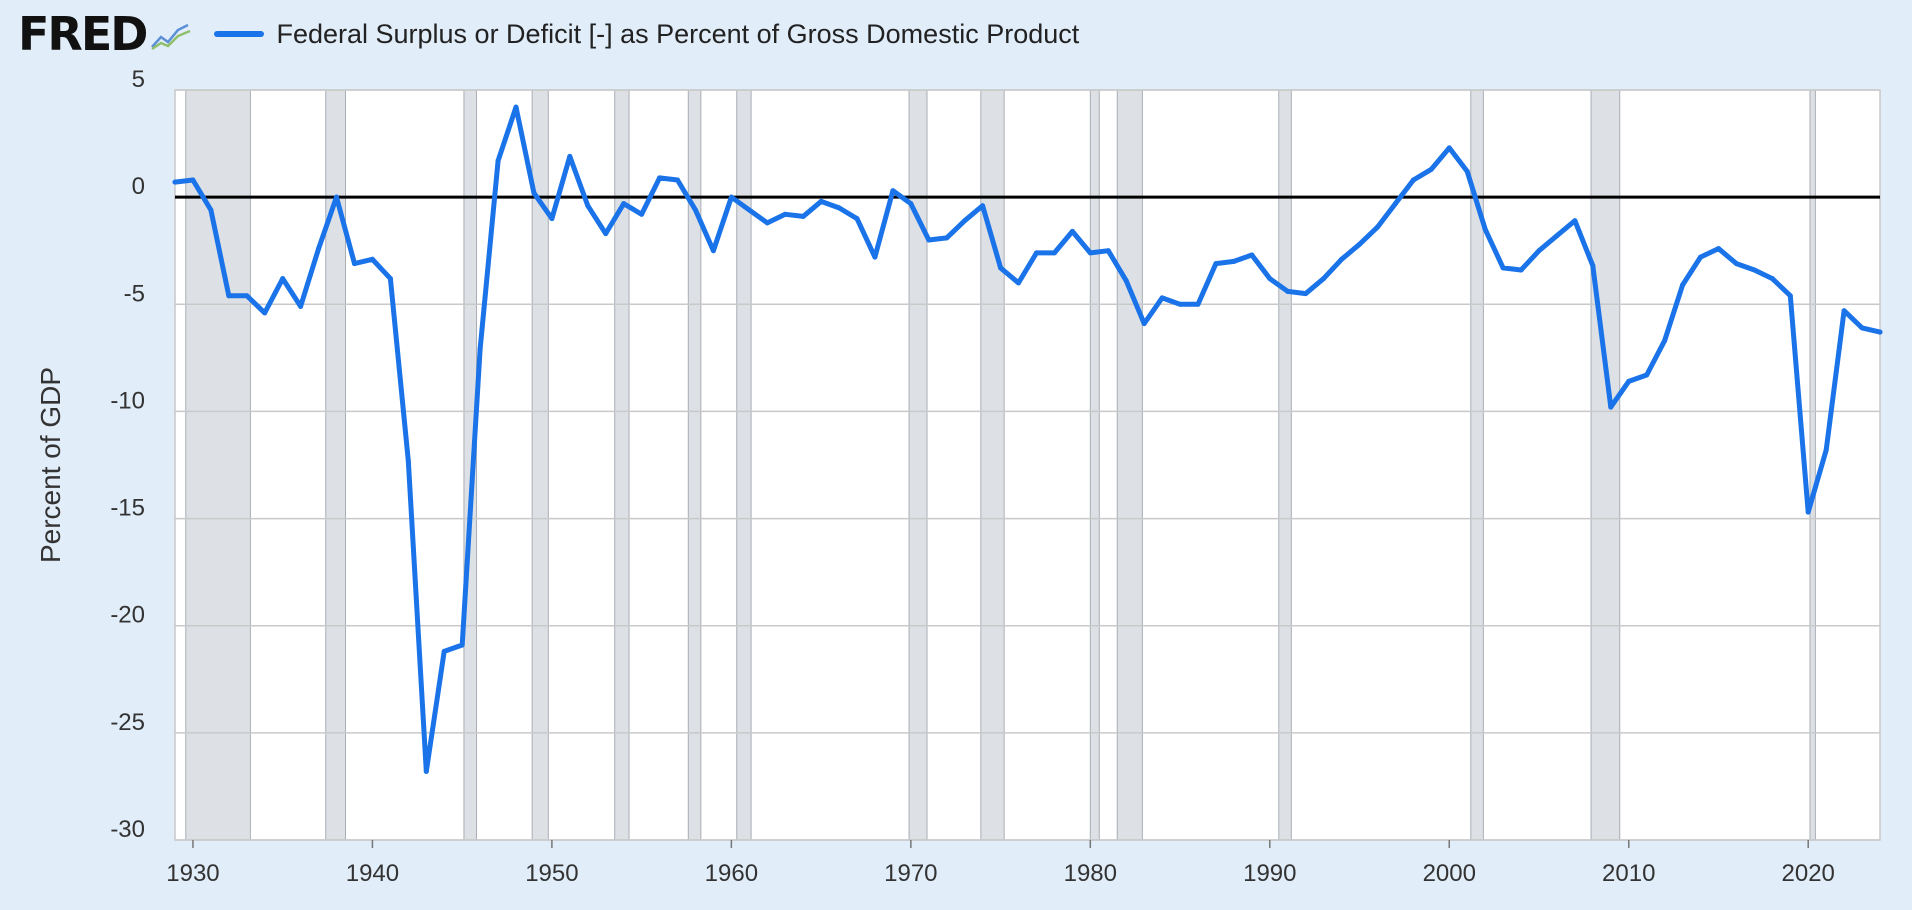  Describe the element at coordinates (83, 34) in the screenshot. I see `fred-logo-text: FRED` at that location.